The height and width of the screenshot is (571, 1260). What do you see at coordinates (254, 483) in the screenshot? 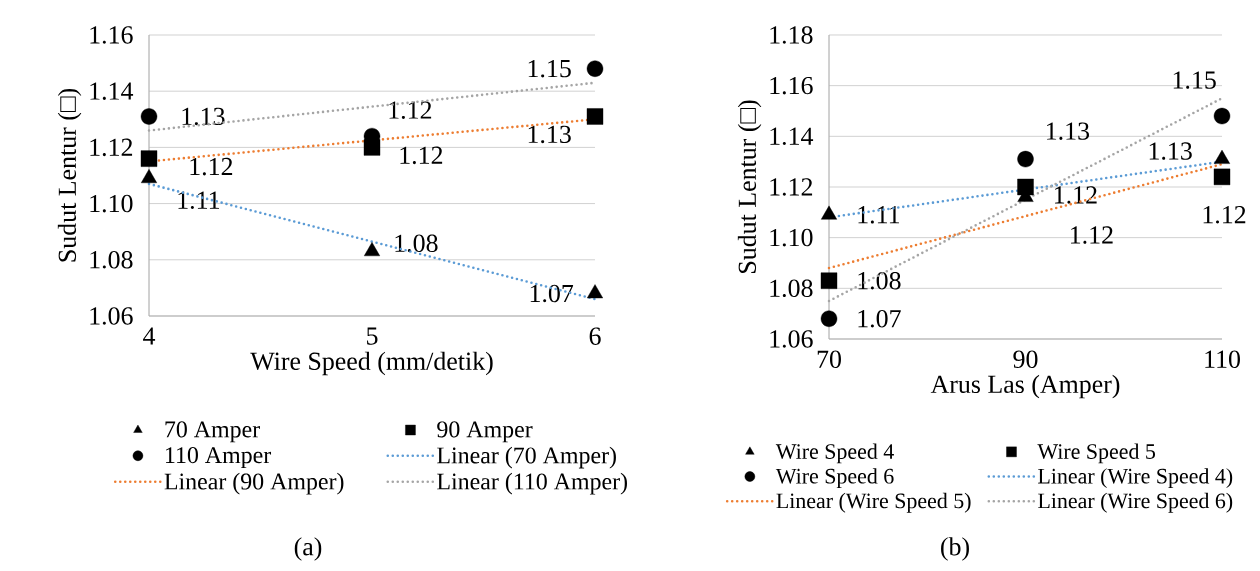
I see `legend-label: Linear (90 Amper)` at bounding box center [254, 483].